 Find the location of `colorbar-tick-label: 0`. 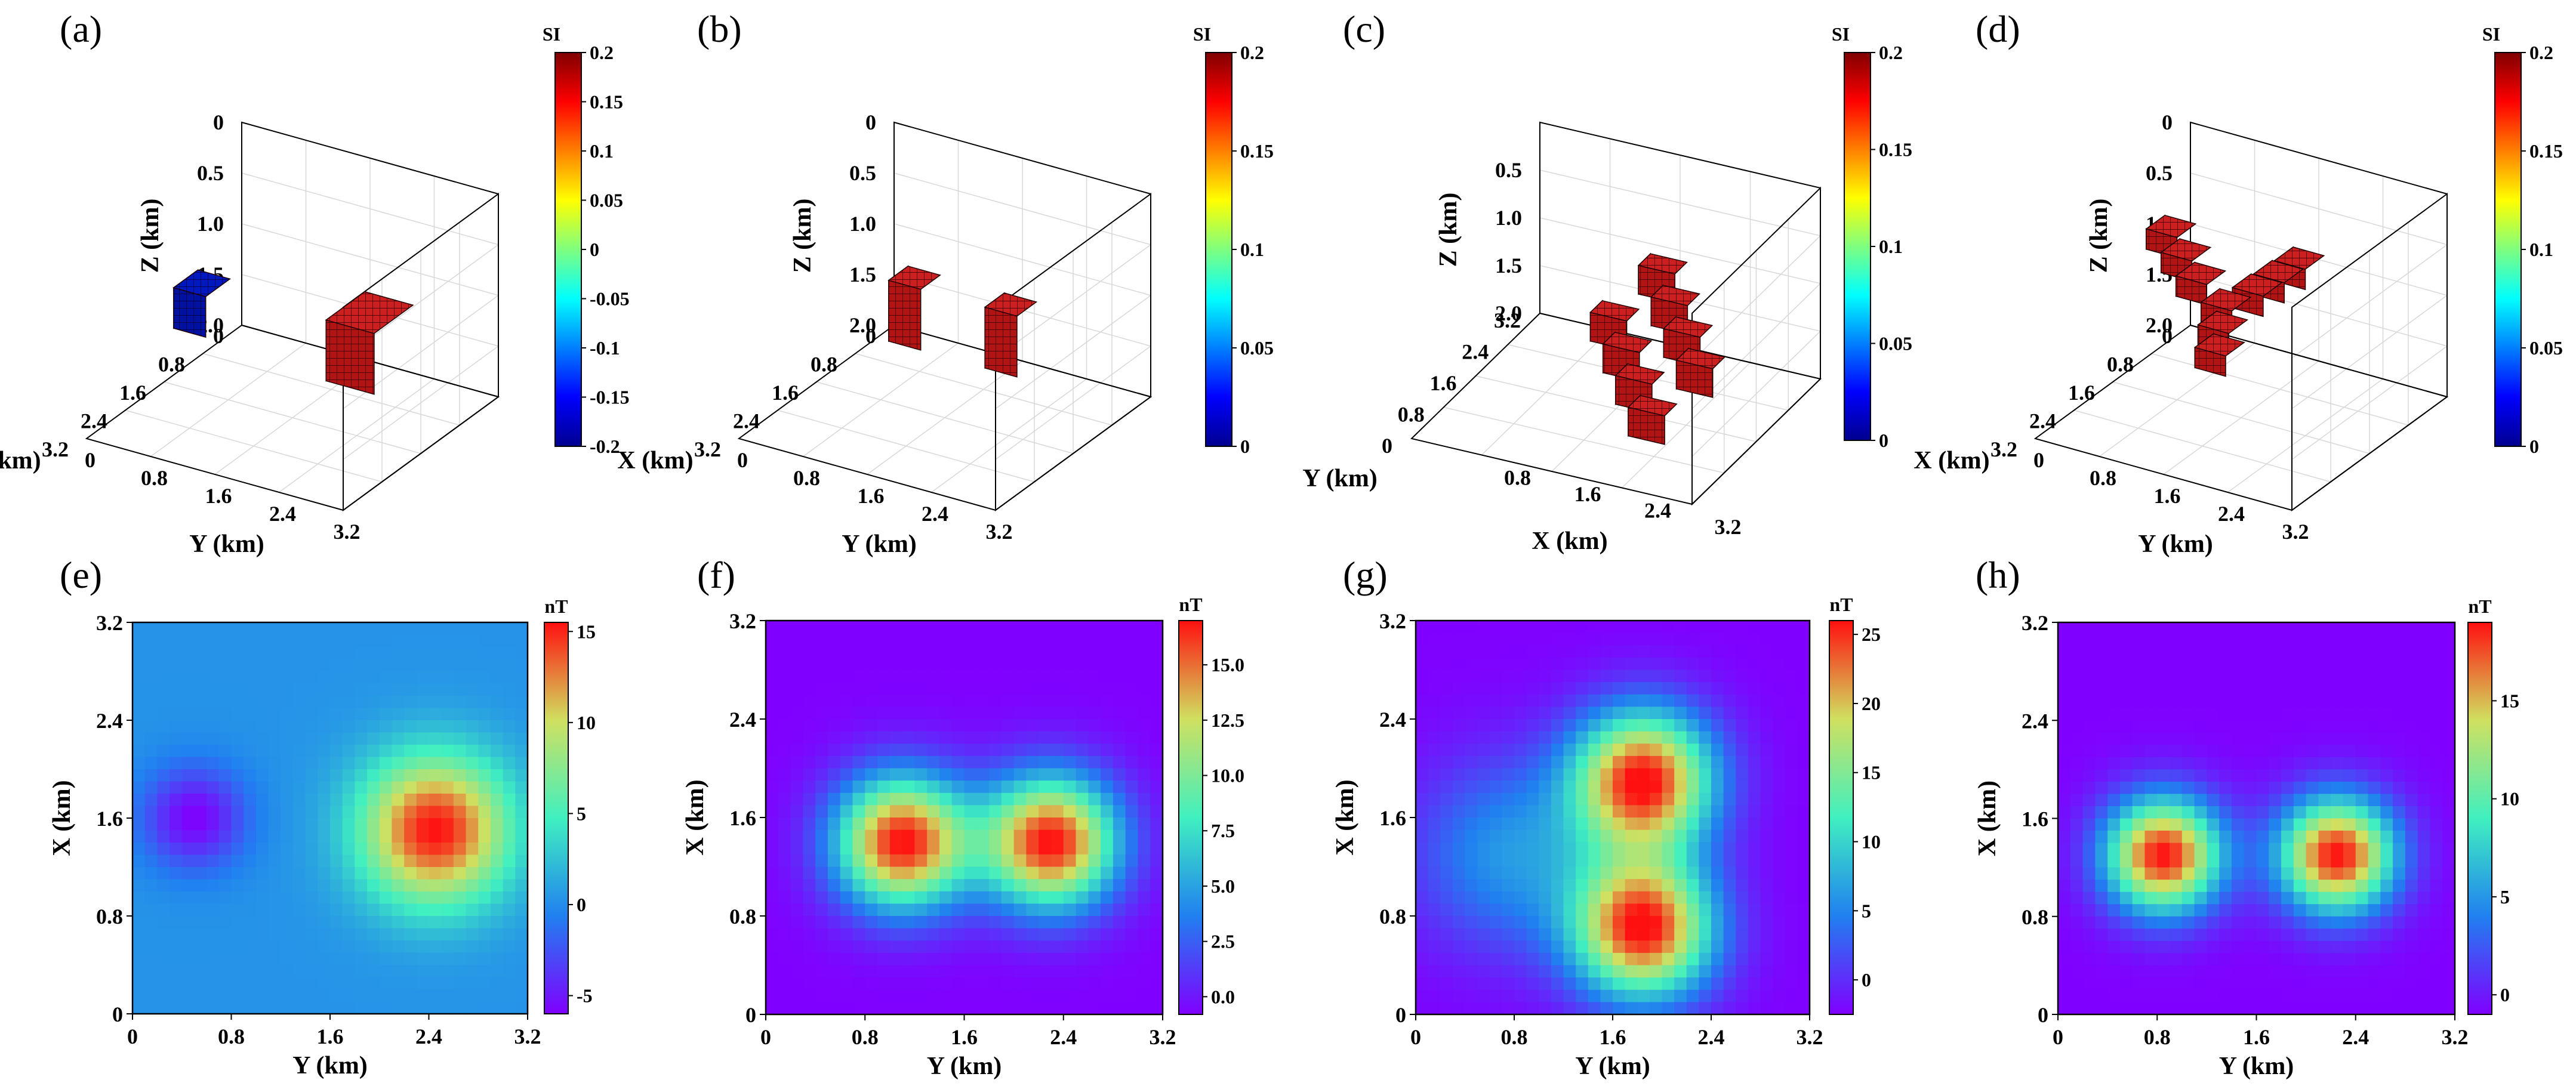

colorbar-tick-label: 0 is located at coordinates (2505, 995).